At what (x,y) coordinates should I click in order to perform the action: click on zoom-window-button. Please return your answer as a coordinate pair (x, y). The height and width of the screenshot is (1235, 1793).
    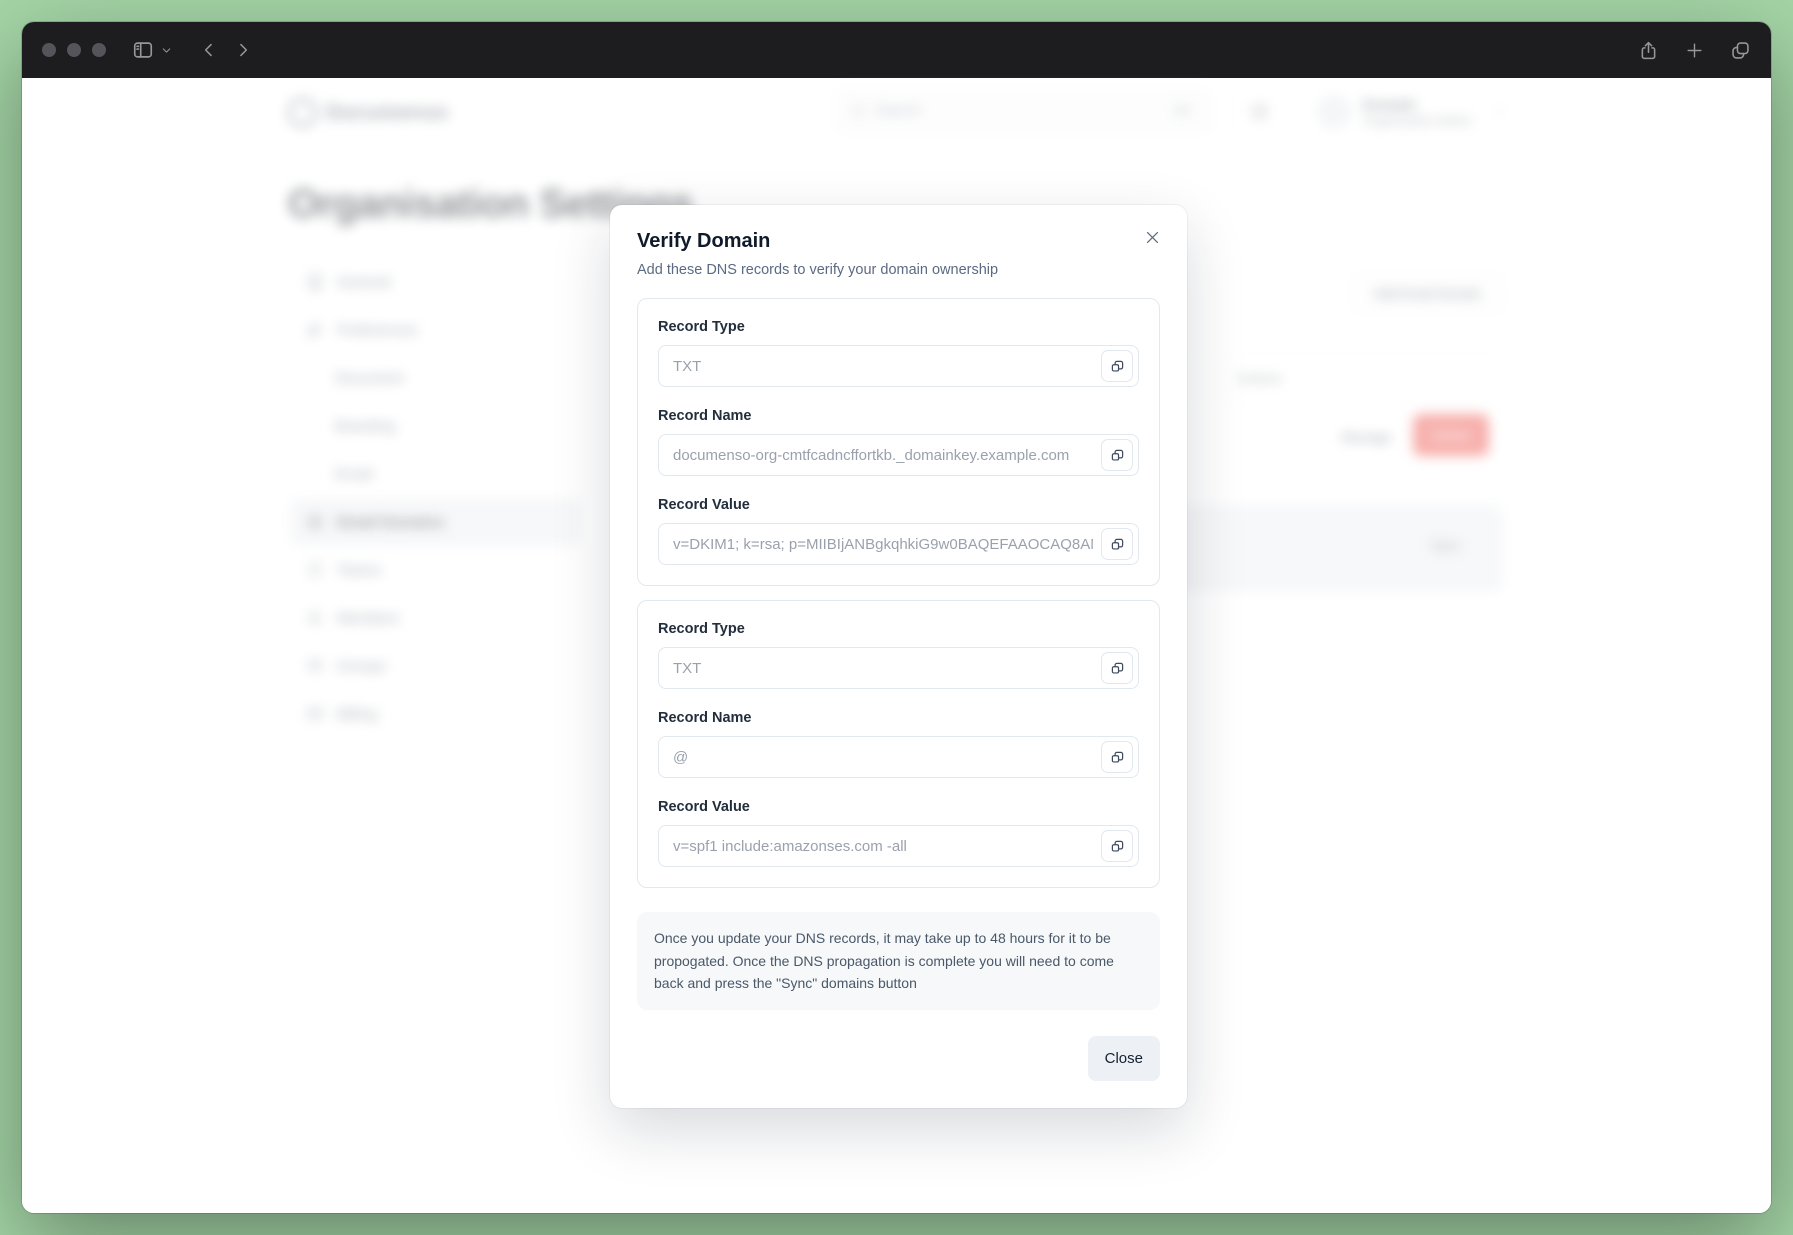
    Looking at the image, I should click on (99, 50).